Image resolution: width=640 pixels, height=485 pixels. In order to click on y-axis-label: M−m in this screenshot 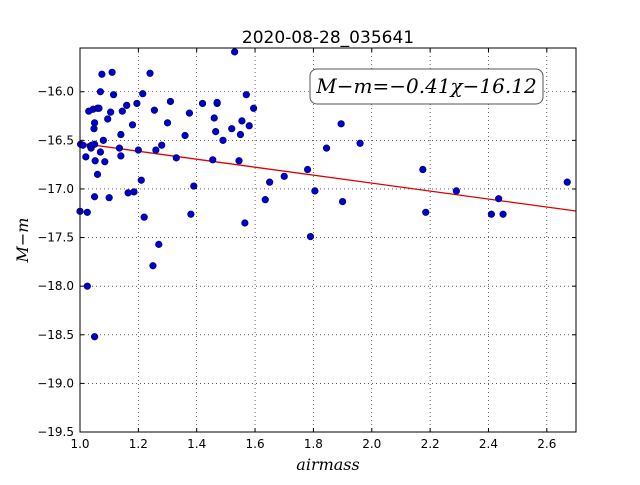, I will do `click(22, 241)`.